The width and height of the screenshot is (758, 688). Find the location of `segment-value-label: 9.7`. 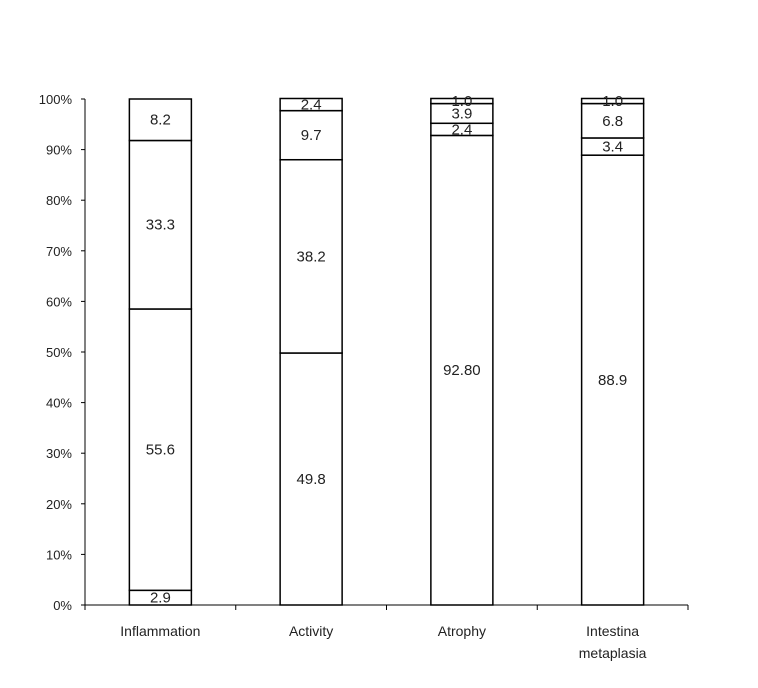

segment-value-label: 9.7 is located at coordinates (311, 135).